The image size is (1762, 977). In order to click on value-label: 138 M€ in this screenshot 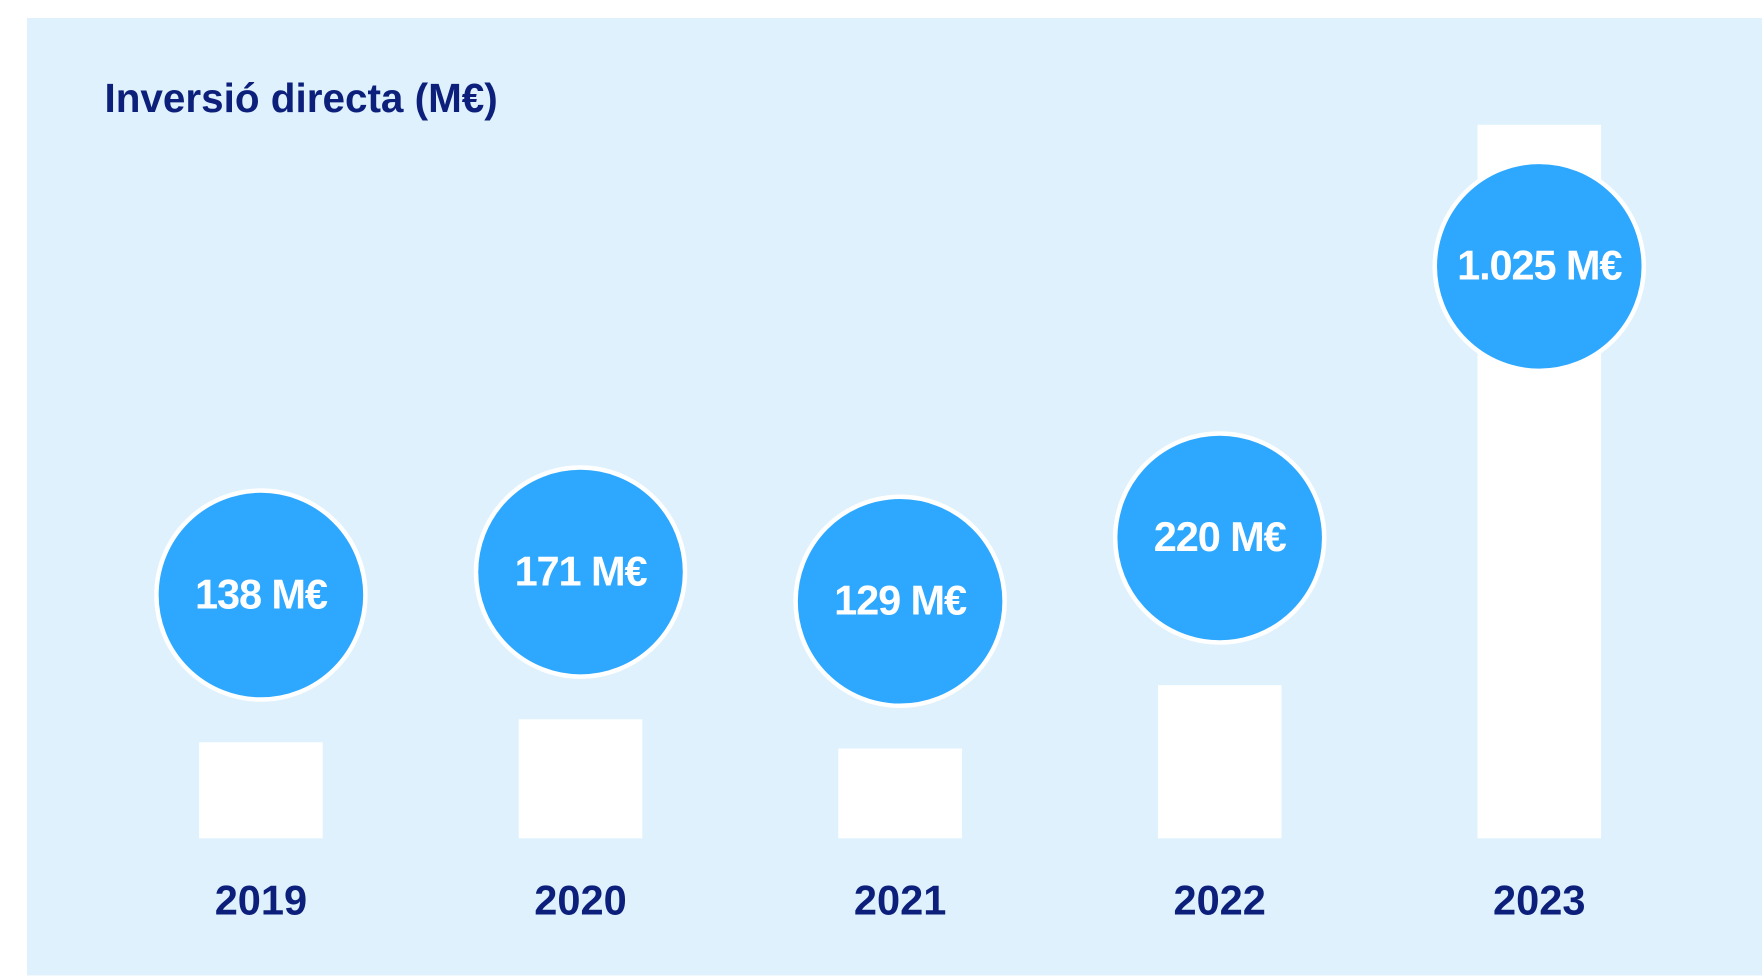, I will do `click(261, 593)`.